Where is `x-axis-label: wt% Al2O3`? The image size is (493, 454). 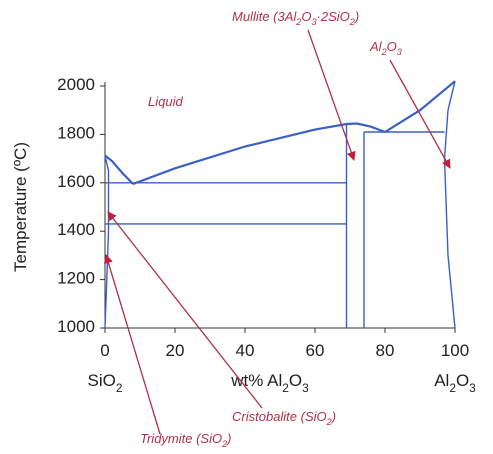
x-axis-label: wt% Al2O3 is located at coordinates (269, 383).